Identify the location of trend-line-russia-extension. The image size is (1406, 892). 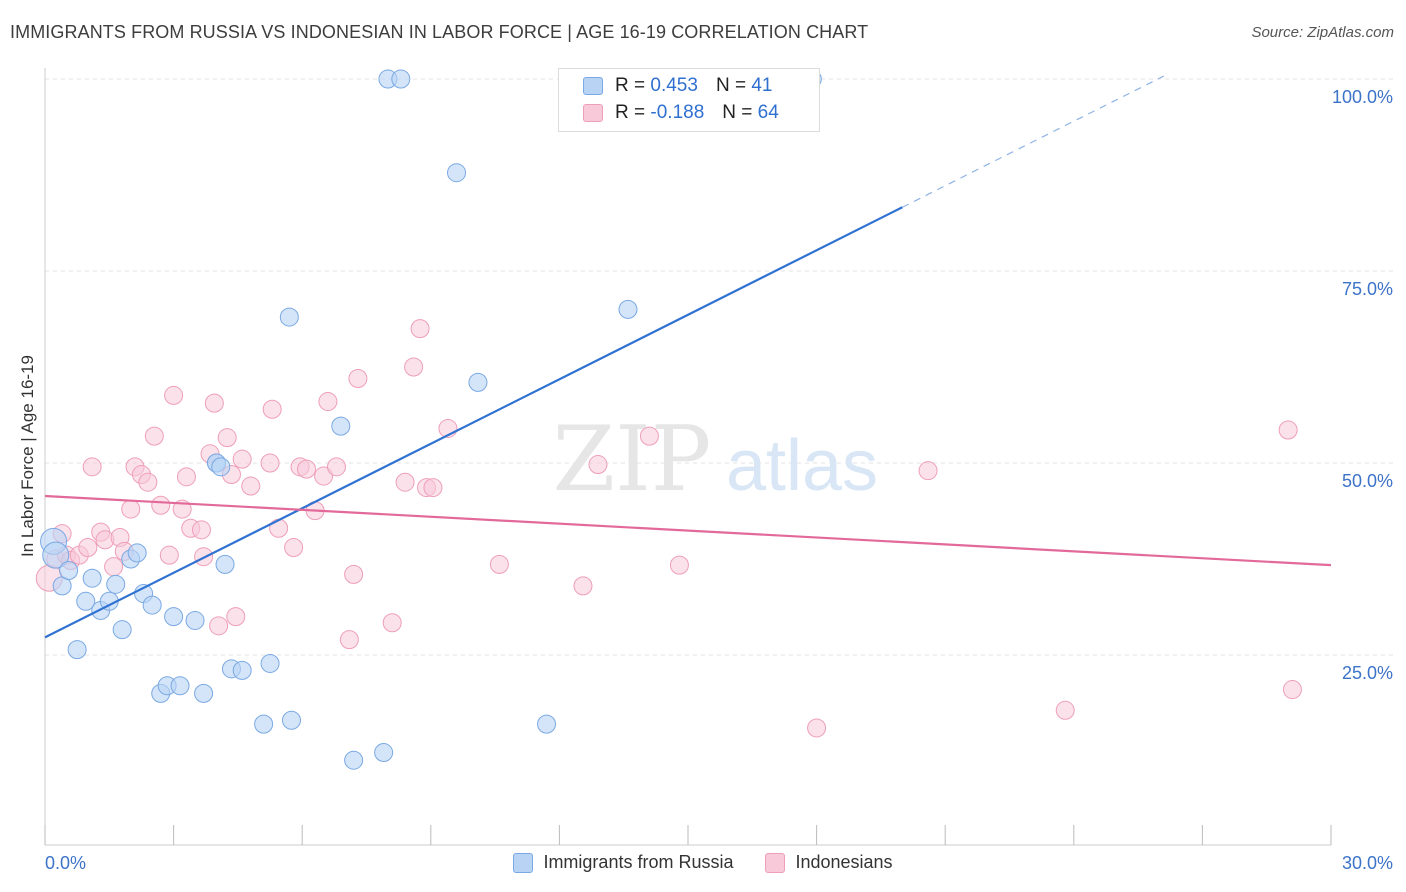
(1033, 141).